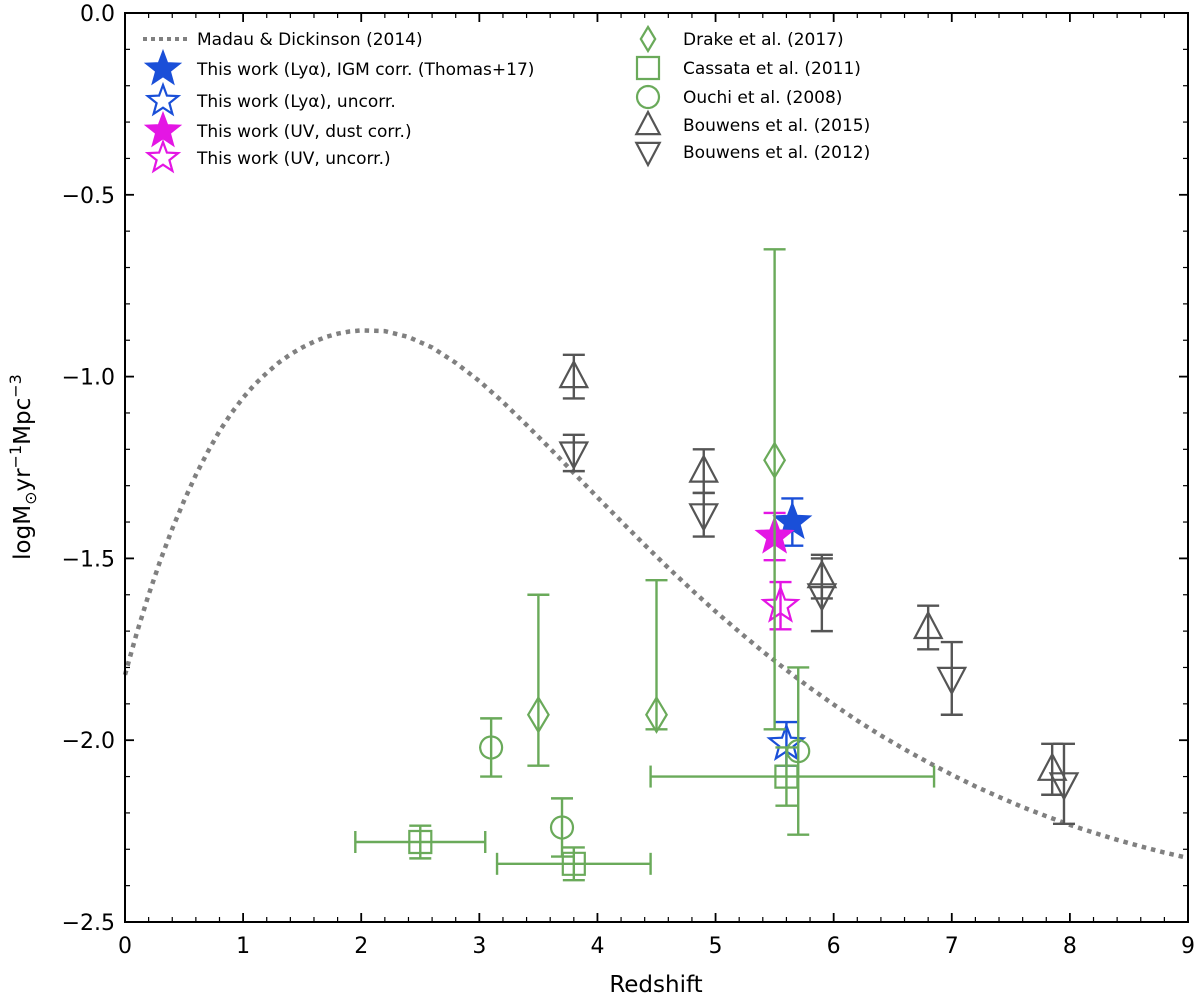 The width and height of the screenshot is (1200, 1000). Describe the element at coordinates (763, 40) in the screenshot. I see `legend-label: Drake et al. (2017)` at that location.